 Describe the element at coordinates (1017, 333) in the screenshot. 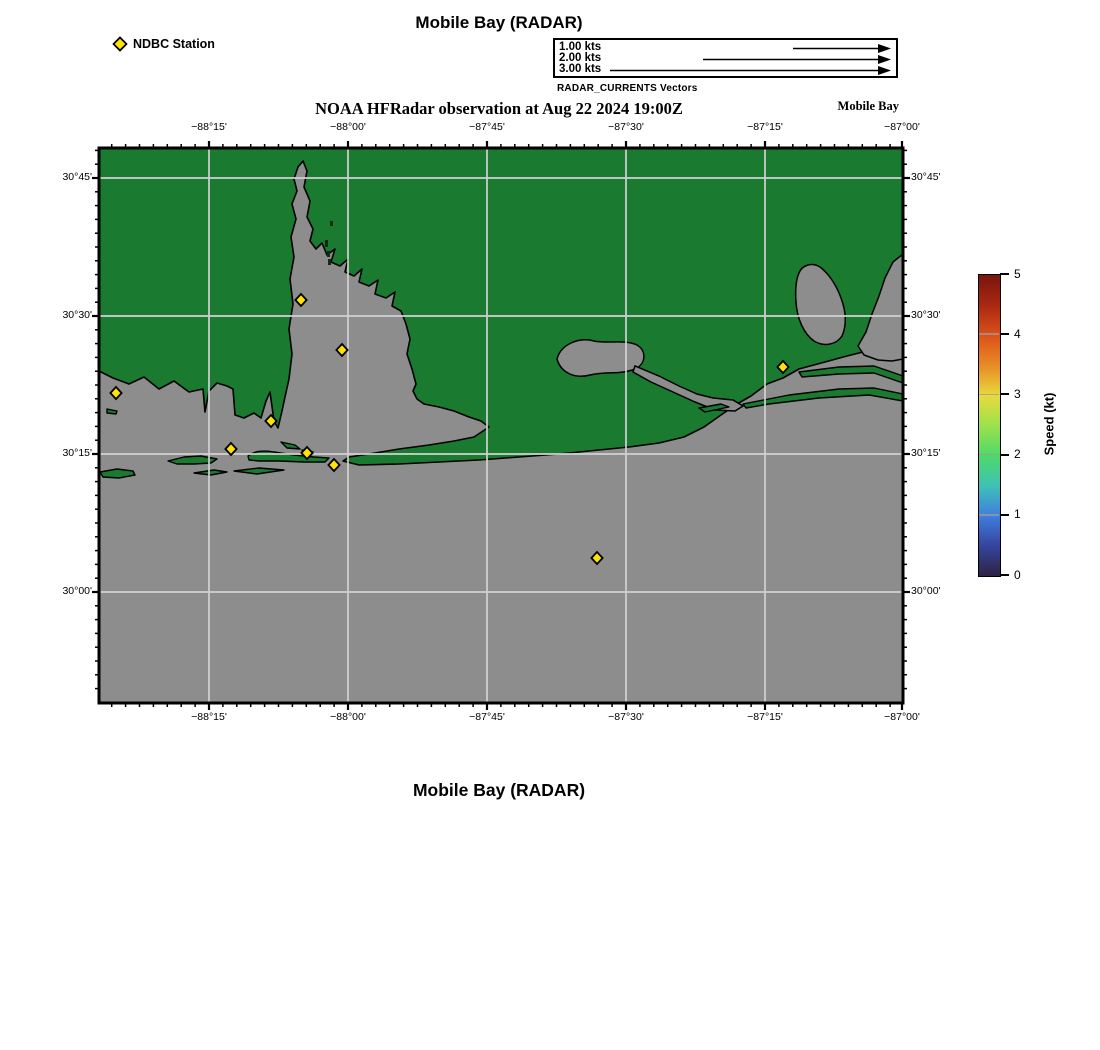

I see `colorbar-tick-label: 4` at that location.